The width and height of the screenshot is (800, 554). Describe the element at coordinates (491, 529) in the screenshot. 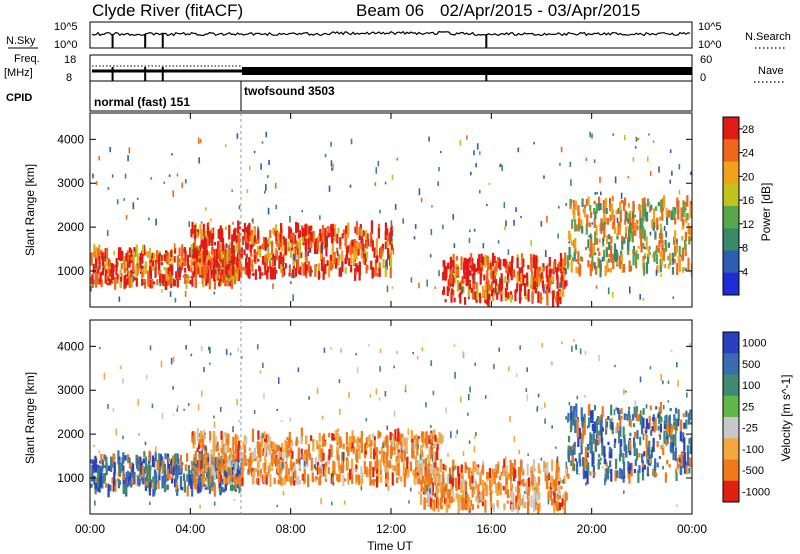

I see `x-tick-label: 16:00` at that location.